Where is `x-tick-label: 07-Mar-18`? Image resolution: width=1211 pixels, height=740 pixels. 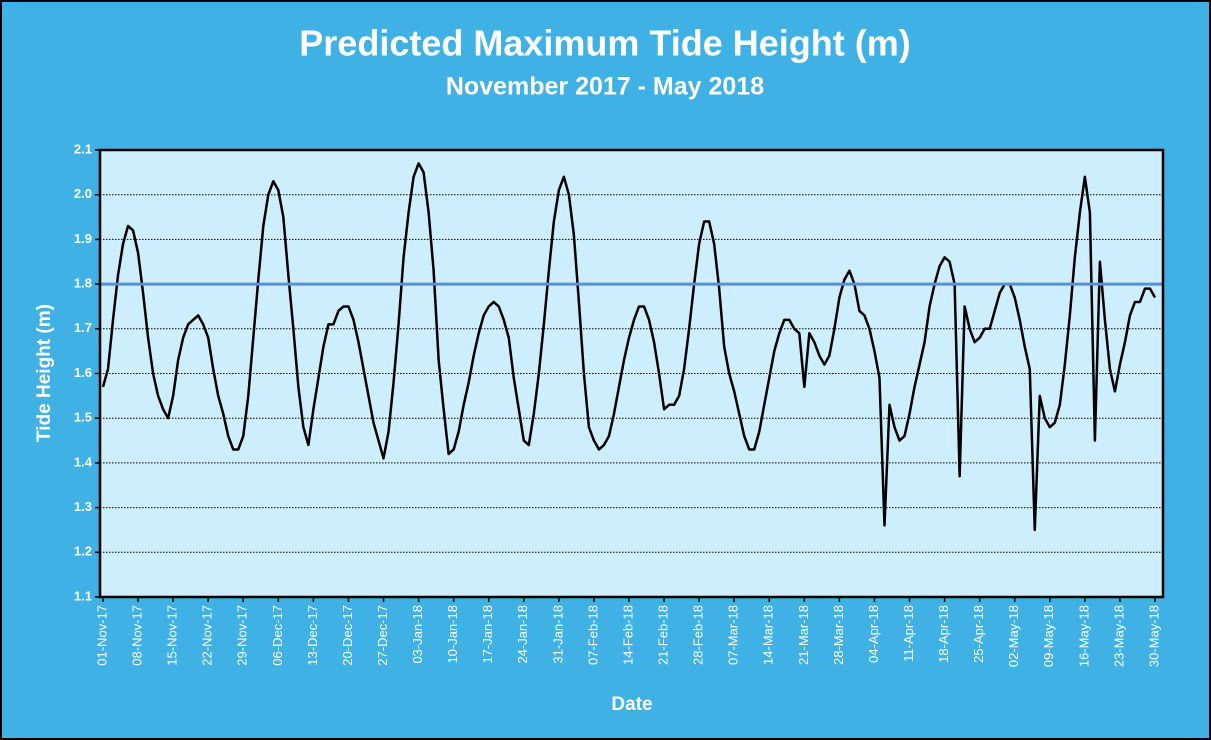 x-tick-label: 07-Mar-18 is located at coordinates (733, 635).